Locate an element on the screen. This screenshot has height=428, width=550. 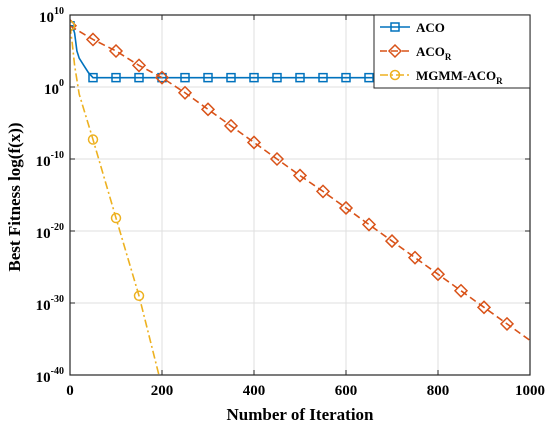
x-axis-title: Number of Iteration is located at coordinates (301, 414).